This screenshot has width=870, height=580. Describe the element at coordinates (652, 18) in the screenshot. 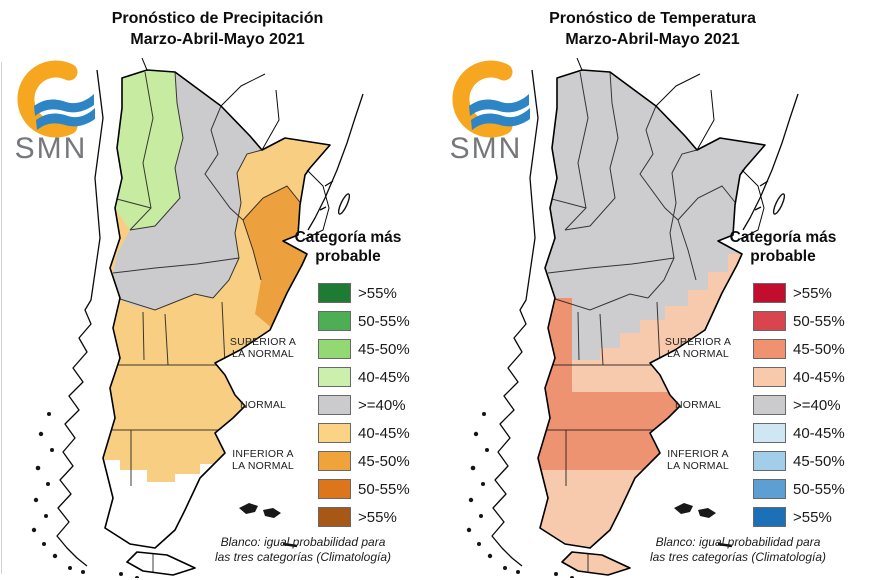

I see `title-line1: Pronóstico de Temperatura` at that location.